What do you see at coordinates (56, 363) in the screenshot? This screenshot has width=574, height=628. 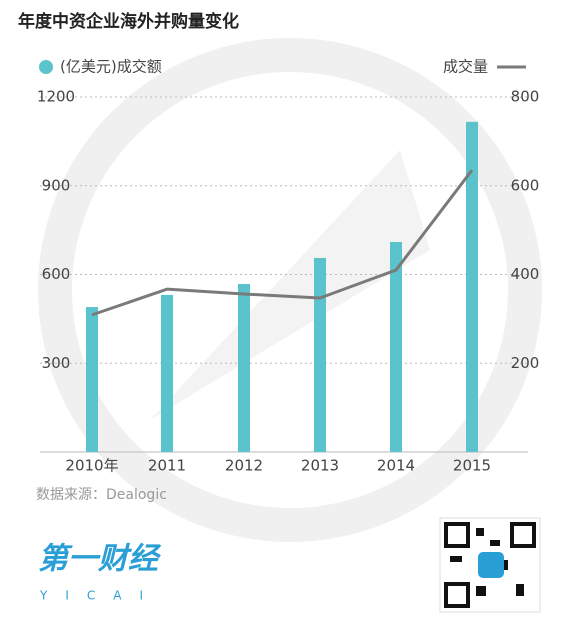 I see `y-tick-label: 300` at bounding box center [56, 363].